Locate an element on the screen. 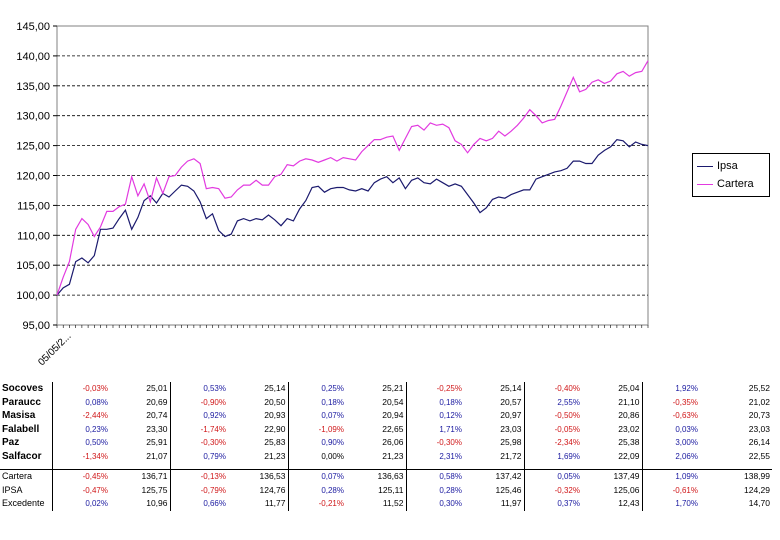  pct-change-cell: 0,53% is located at coordinates (198, 389).